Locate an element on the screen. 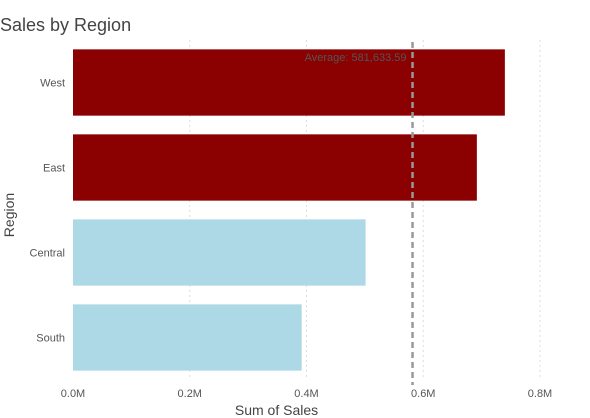 The width and height of the screenshot is (590, 418). y-tick-label: East is located at coordinates (54, 169).